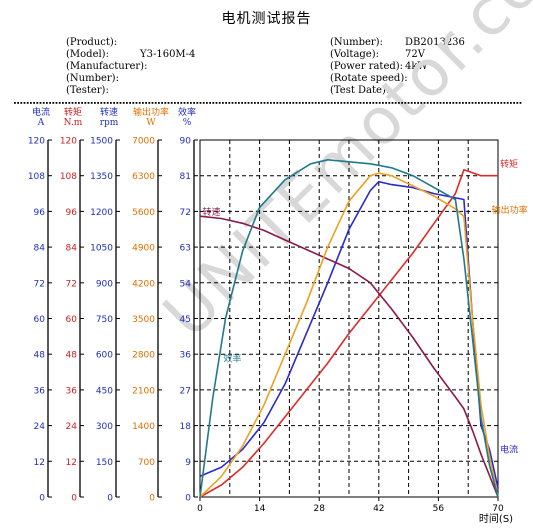 Image resolution: width=533 pixels, height=529 pixels. Describe the element at coordinates (186, 356) in the screenshot. I see `axis-tick-label: 36` at that location.